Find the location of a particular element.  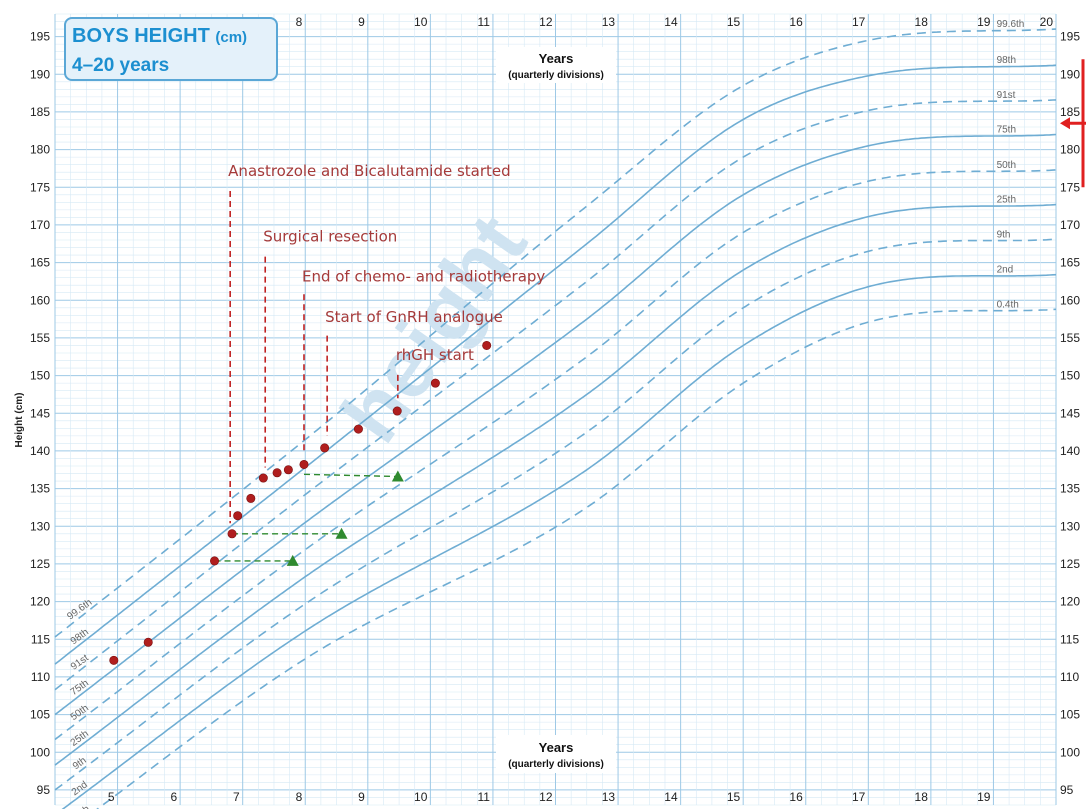

x-tick-label-top: 18 is located at coordinates (922, 22).